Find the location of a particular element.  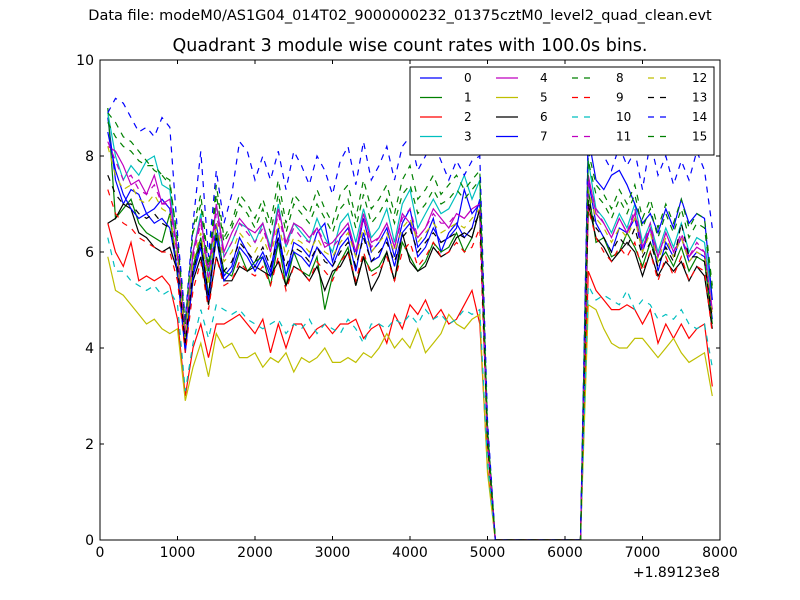

legend-label-7: 7 is located at coordinates (544, 137).